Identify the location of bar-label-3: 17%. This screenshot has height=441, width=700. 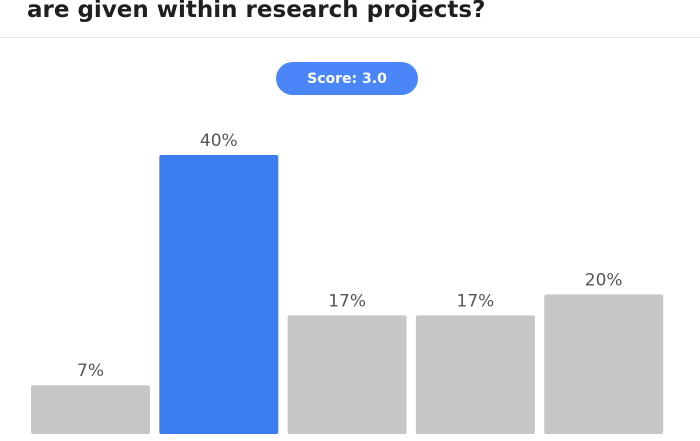
(347, 301).